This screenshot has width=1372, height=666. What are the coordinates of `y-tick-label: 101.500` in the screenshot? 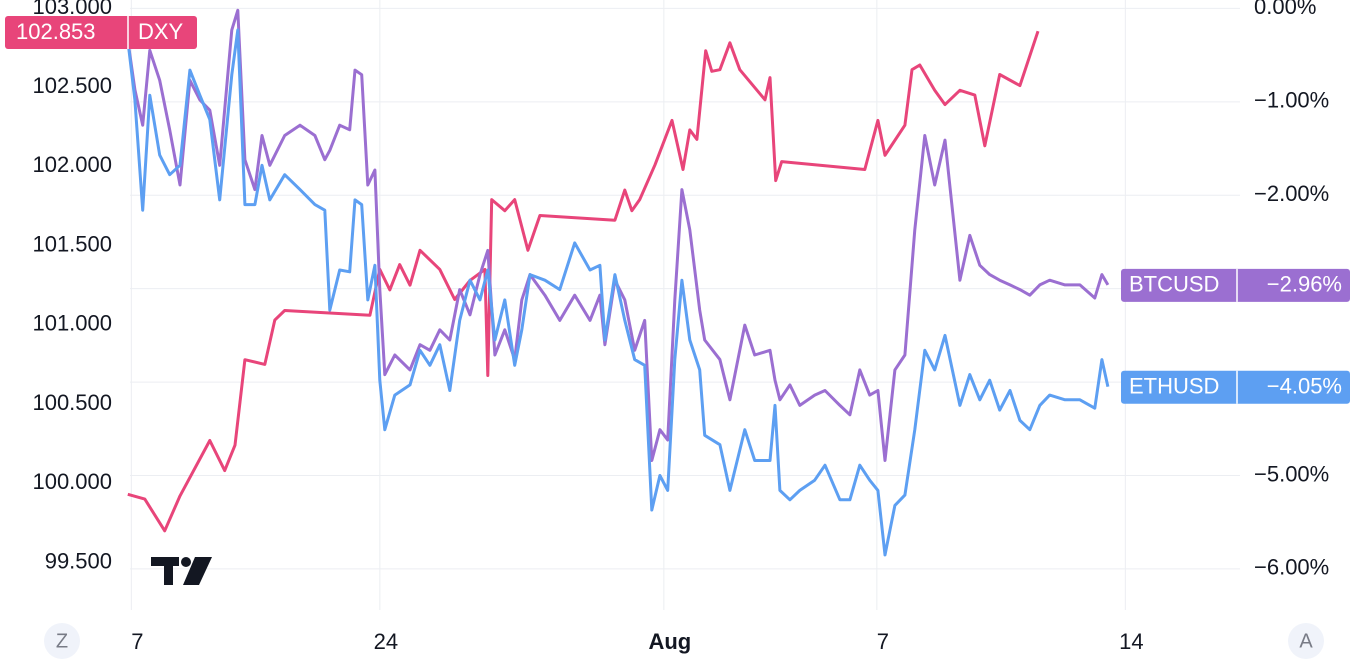 It's located at (72, 243).